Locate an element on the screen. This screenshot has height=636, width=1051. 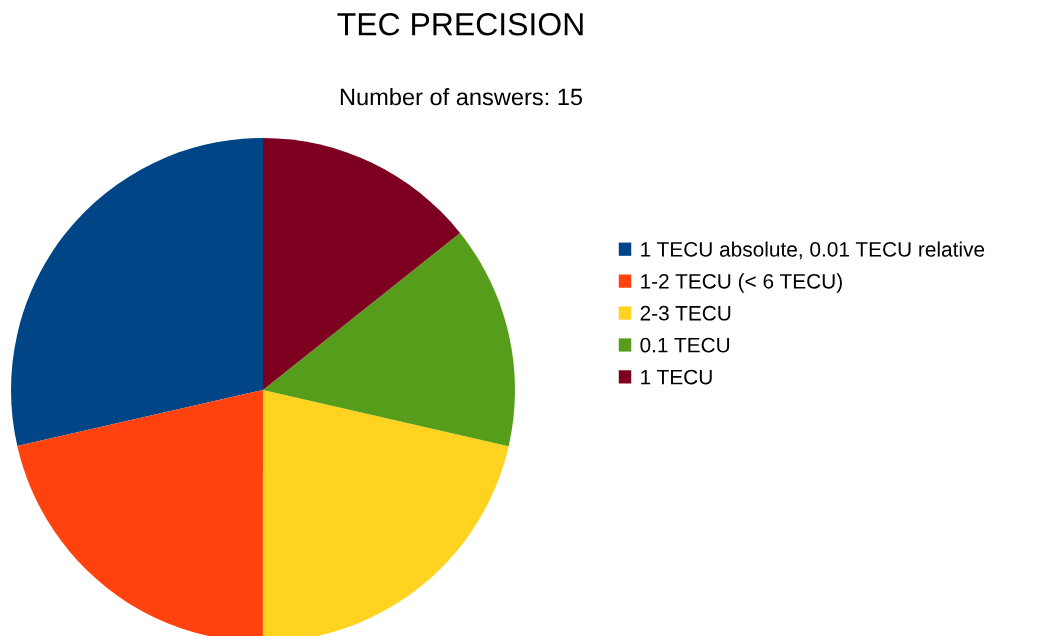
legend-label: 1-2 TECU (< 6 TECU) is located at coordinates (741, 283).